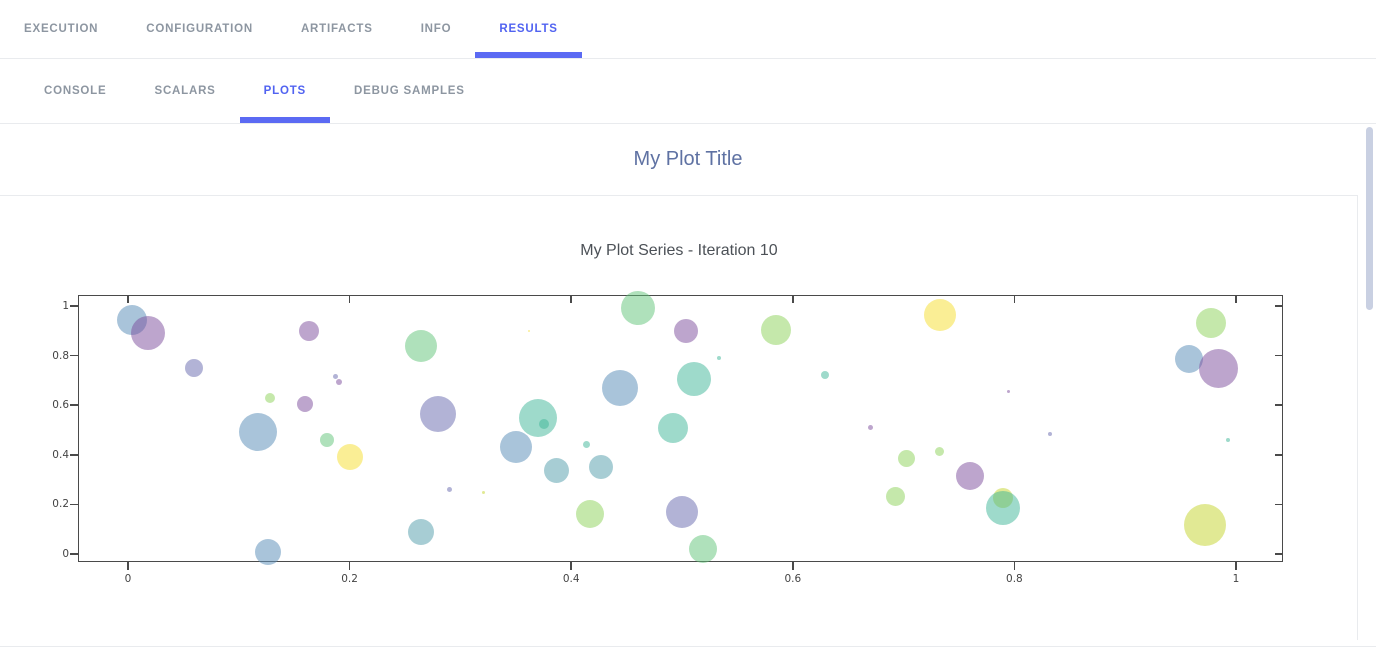  What do you see at coordinates (409, 91) in the screenshot?
I see `subtab-debug-samples: DEBUG SAMPLES` at bounding box center [409, 91].